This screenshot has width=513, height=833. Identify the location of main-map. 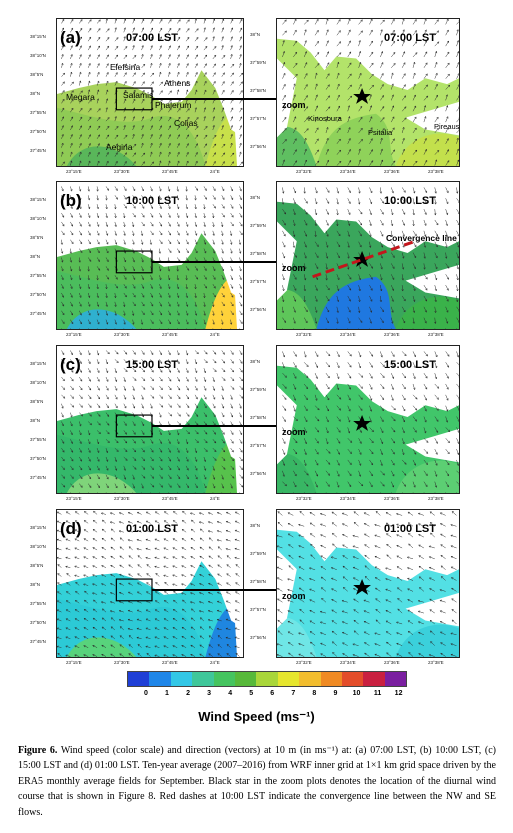
(150, 92).